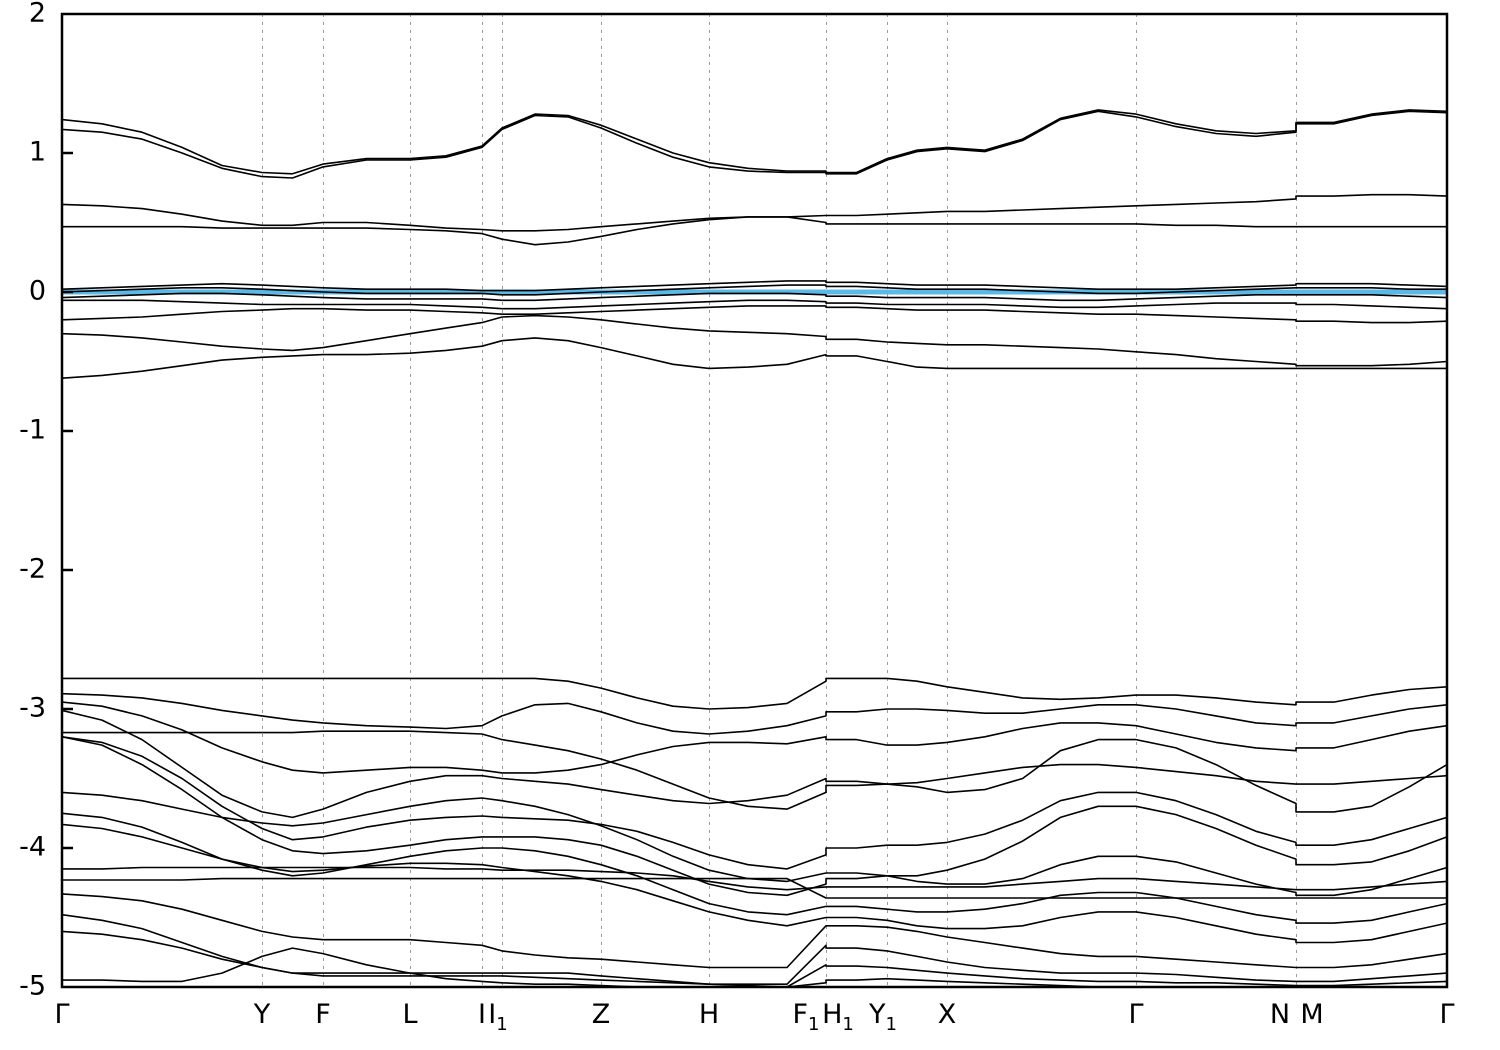 Image resolution: width=1500 pixels, height=1050 pixels. I want to click on x-axis: Γ Y F L I I1 Z H F1 H1 Y1 X Γ N M Γ, so click(754, 1017).